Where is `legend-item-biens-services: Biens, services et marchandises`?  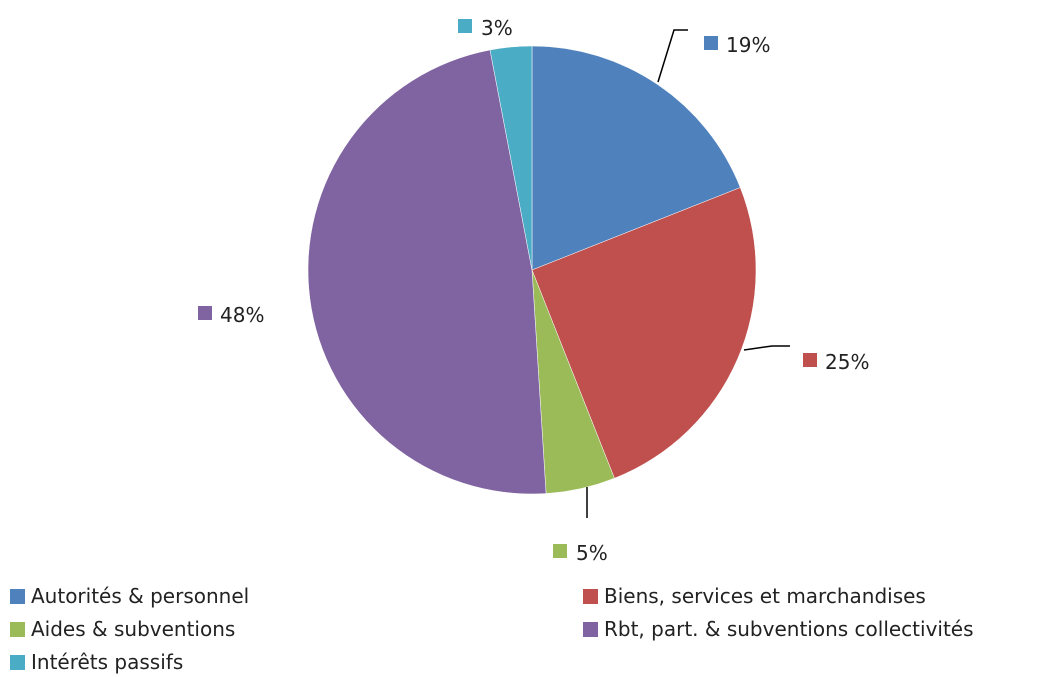
legend-item-biens-services: Biens, services et marchandises is located at coordinates (754, 596).